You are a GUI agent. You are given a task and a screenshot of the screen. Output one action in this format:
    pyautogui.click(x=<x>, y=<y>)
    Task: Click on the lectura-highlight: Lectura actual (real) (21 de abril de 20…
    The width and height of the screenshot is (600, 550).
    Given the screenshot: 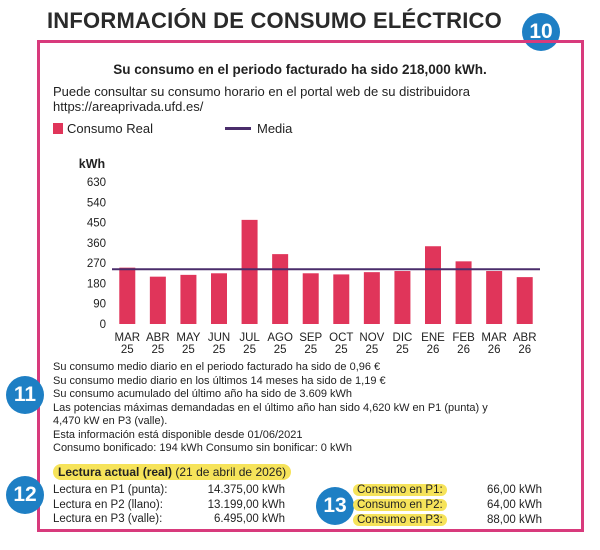 What is the action you would take?
    pyautogui.click(x=172, y=472)
    